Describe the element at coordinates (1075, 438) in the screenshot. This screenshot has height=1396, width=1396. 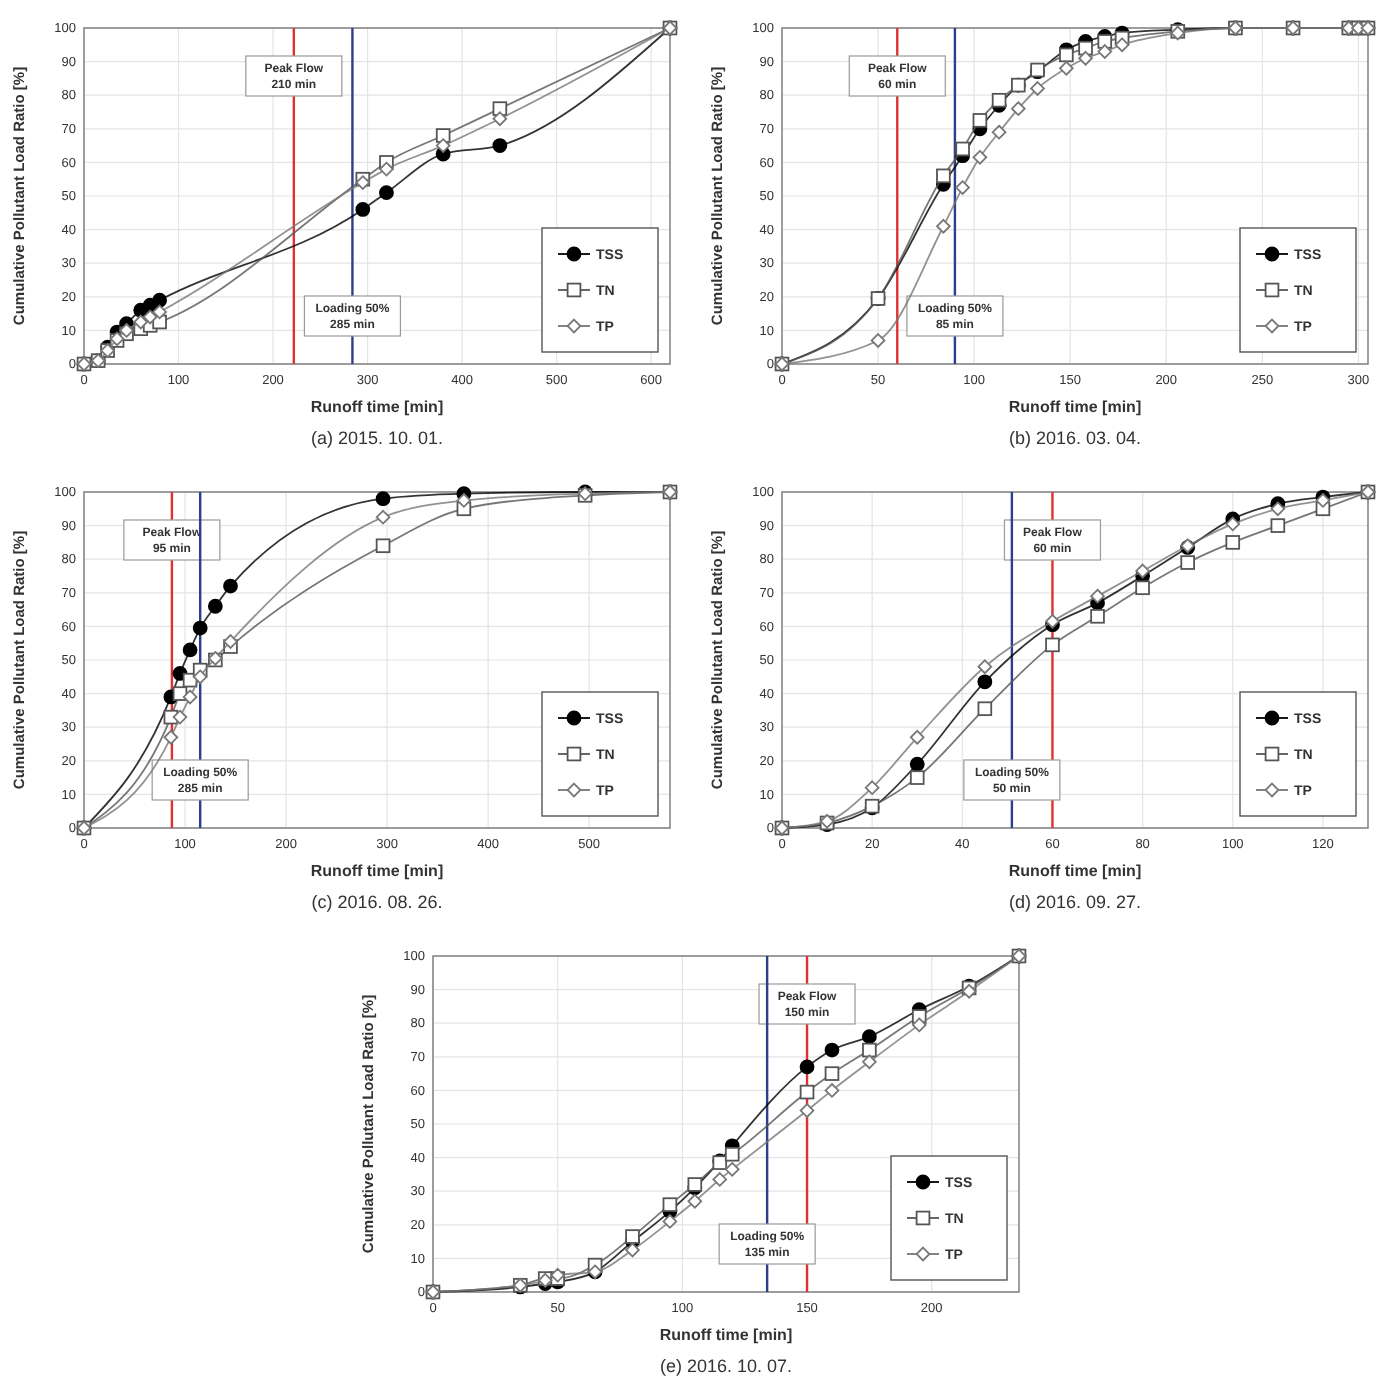
I see `text: (b) 2016. 03. 04.` at that location.